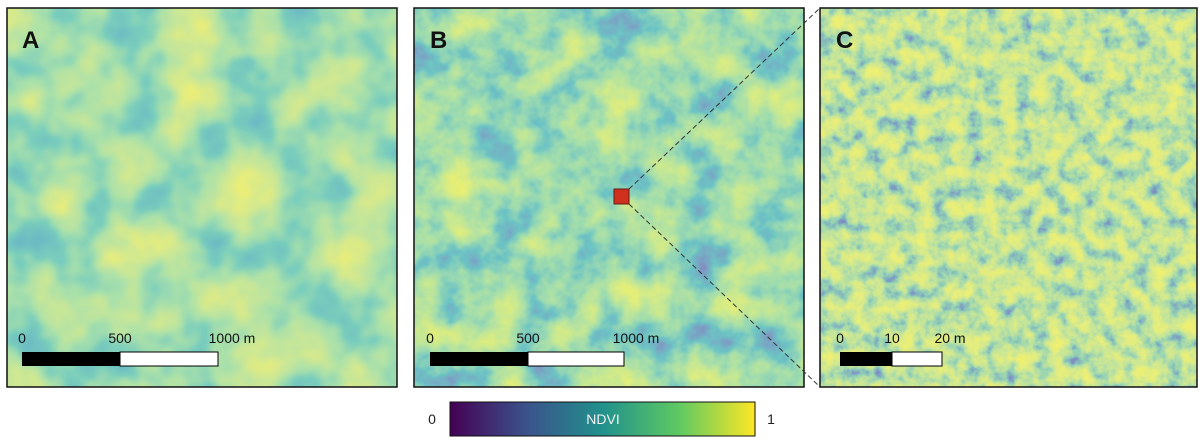 The height and width of the screenshot is (438, 1204). Describe the element at coordinates (771, 419) in the screenshot. I see `colorbar-max-label: 1` at that location.